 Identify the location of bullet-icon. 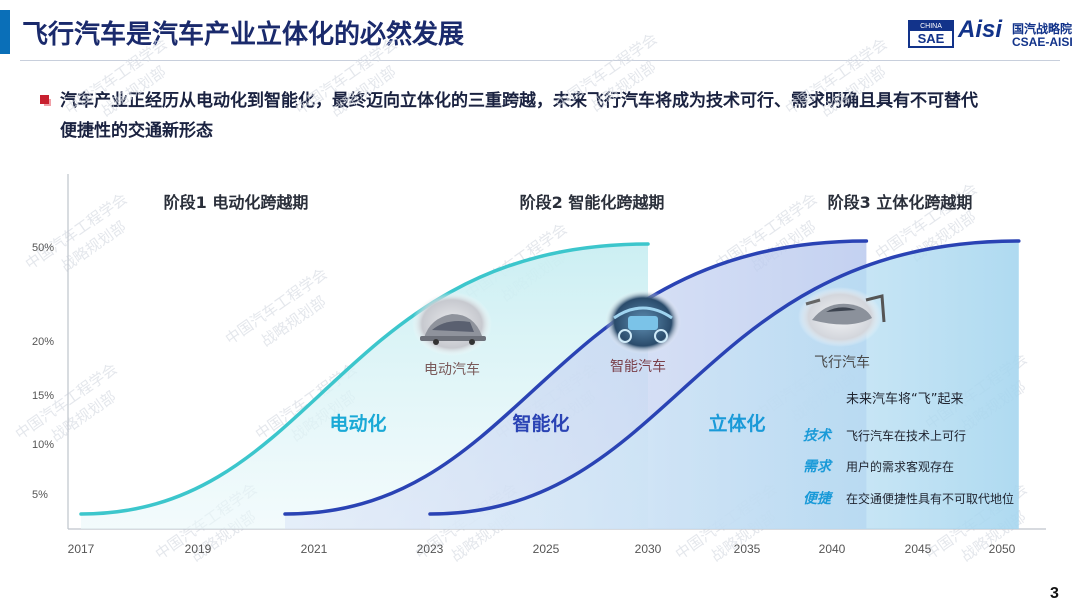
(44, 99).